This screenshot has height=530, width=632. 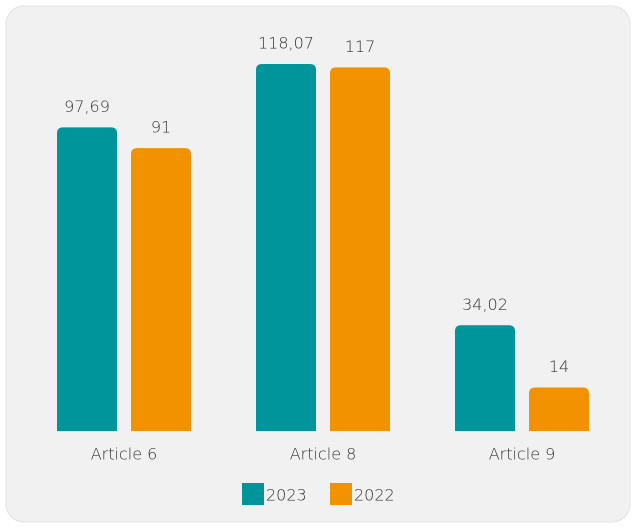 What do you see at coordinates (161, 127) in the screenshot?
I see `value-label: 91` at bounding box center [161, 127].